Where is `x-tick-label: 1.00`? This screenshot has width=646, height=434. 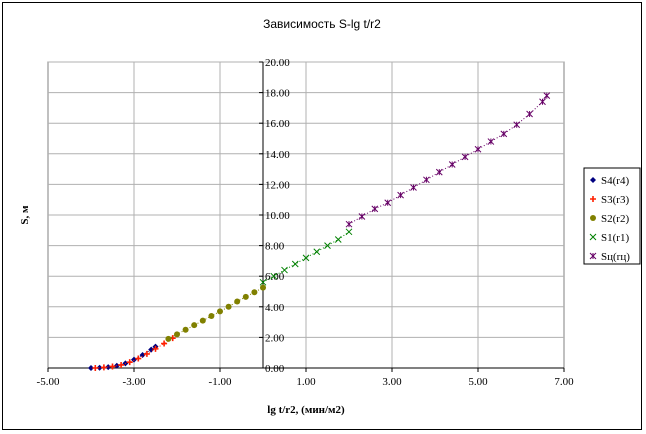 x-tick-label: 1.00 is located at coordinates (306, 382).